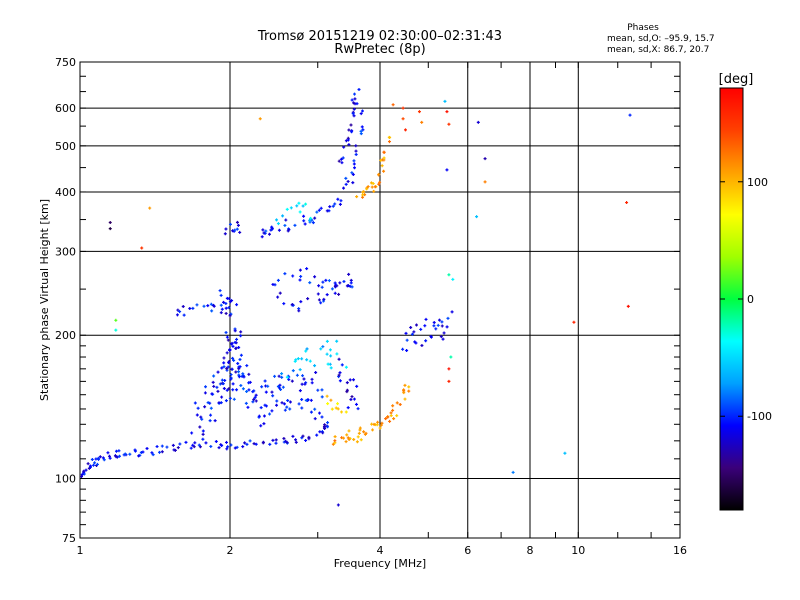 The height and width of the screenshot is (600, 800). Describe the element at coordinates (65, 62) in the screenshot. I see `y-tick-label: 750` at that location.